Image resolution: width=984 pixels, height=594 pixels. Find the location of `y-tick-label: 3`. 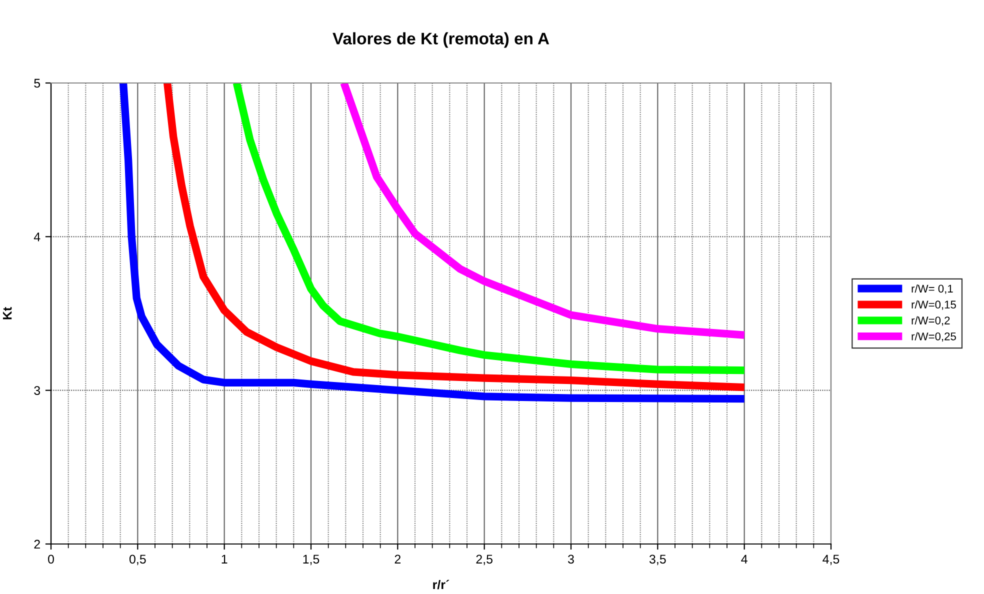

y-tick-label: 3 is located at coordinates (37, 390).